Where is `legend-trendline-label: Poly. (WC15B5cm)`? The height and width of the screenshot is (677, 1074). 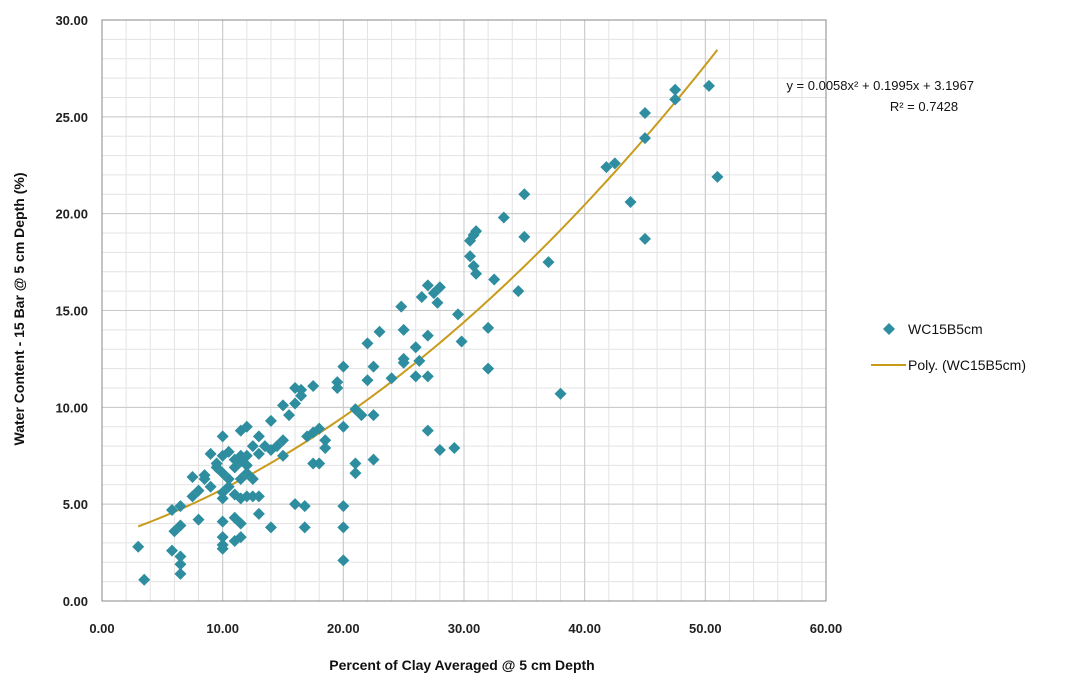 legend-trendline-label: Poly. (WC15B5cm) is located at coordinates (967, 365).